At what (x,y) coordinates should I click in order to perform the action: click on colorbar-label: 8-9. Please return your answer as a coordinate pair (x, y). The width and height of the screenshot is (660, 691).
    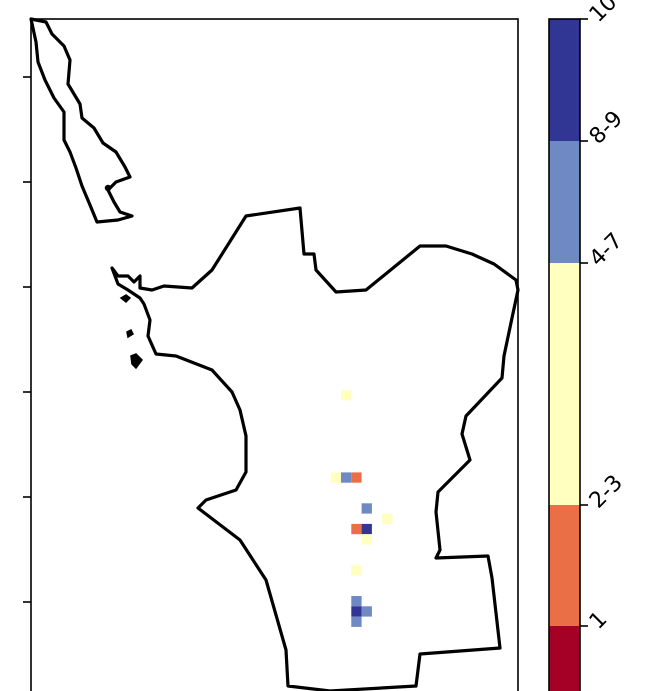
    Looking at the image, I should click on (606, 127).